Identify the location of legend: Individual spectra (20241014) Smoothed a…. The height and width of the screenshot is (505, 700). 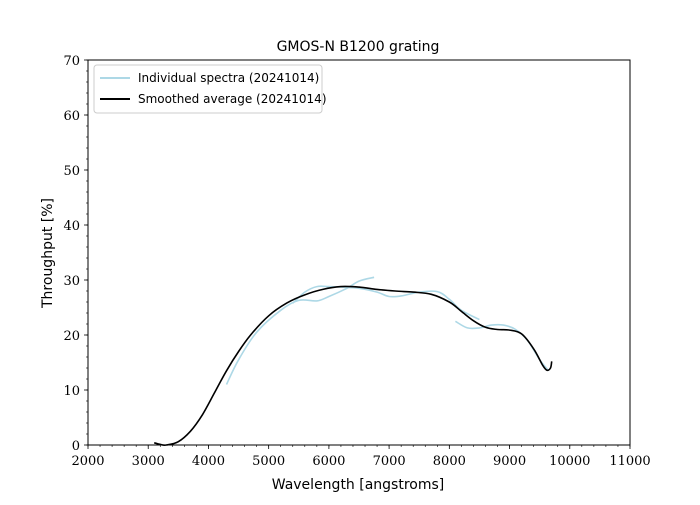
(210, 89).